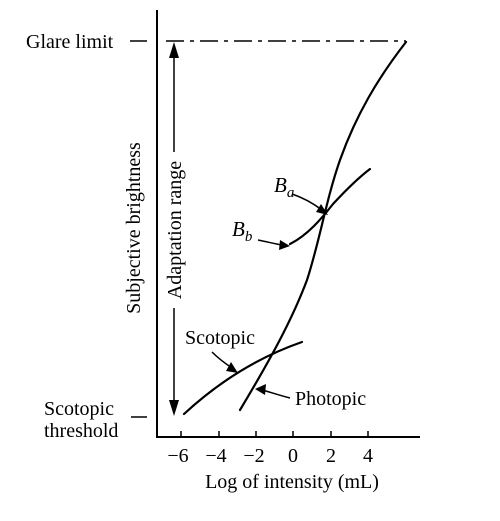 The height and width of the screenshot is (521, 500). I want to click on x-tick-label: −4, so click(215, 456).